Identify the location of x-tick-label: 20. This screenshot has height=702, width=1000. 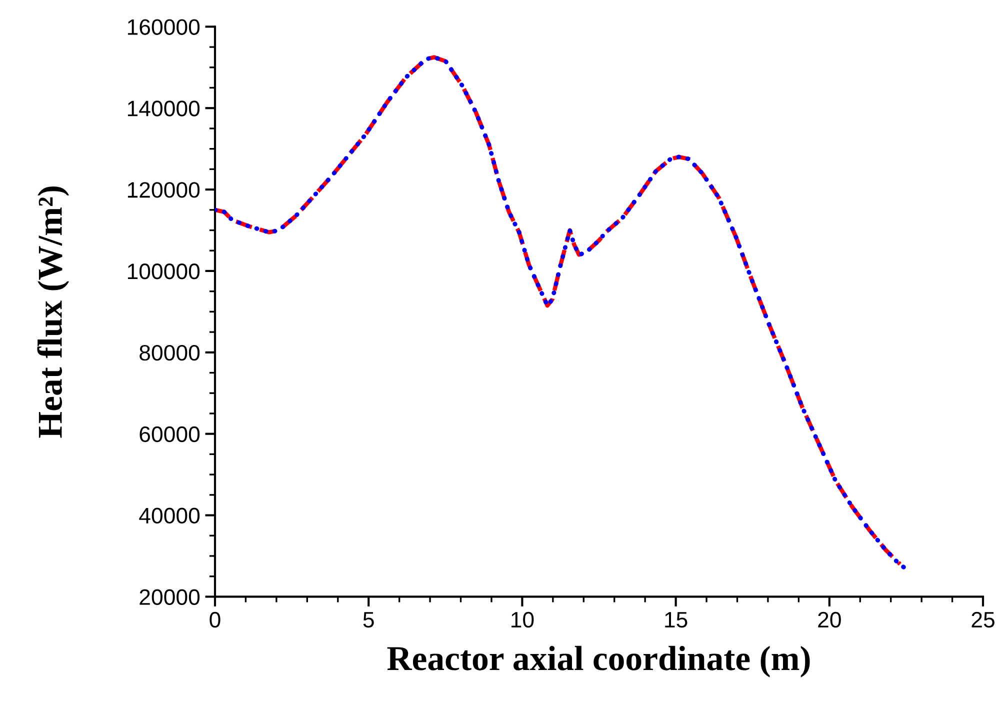
(829, 620).